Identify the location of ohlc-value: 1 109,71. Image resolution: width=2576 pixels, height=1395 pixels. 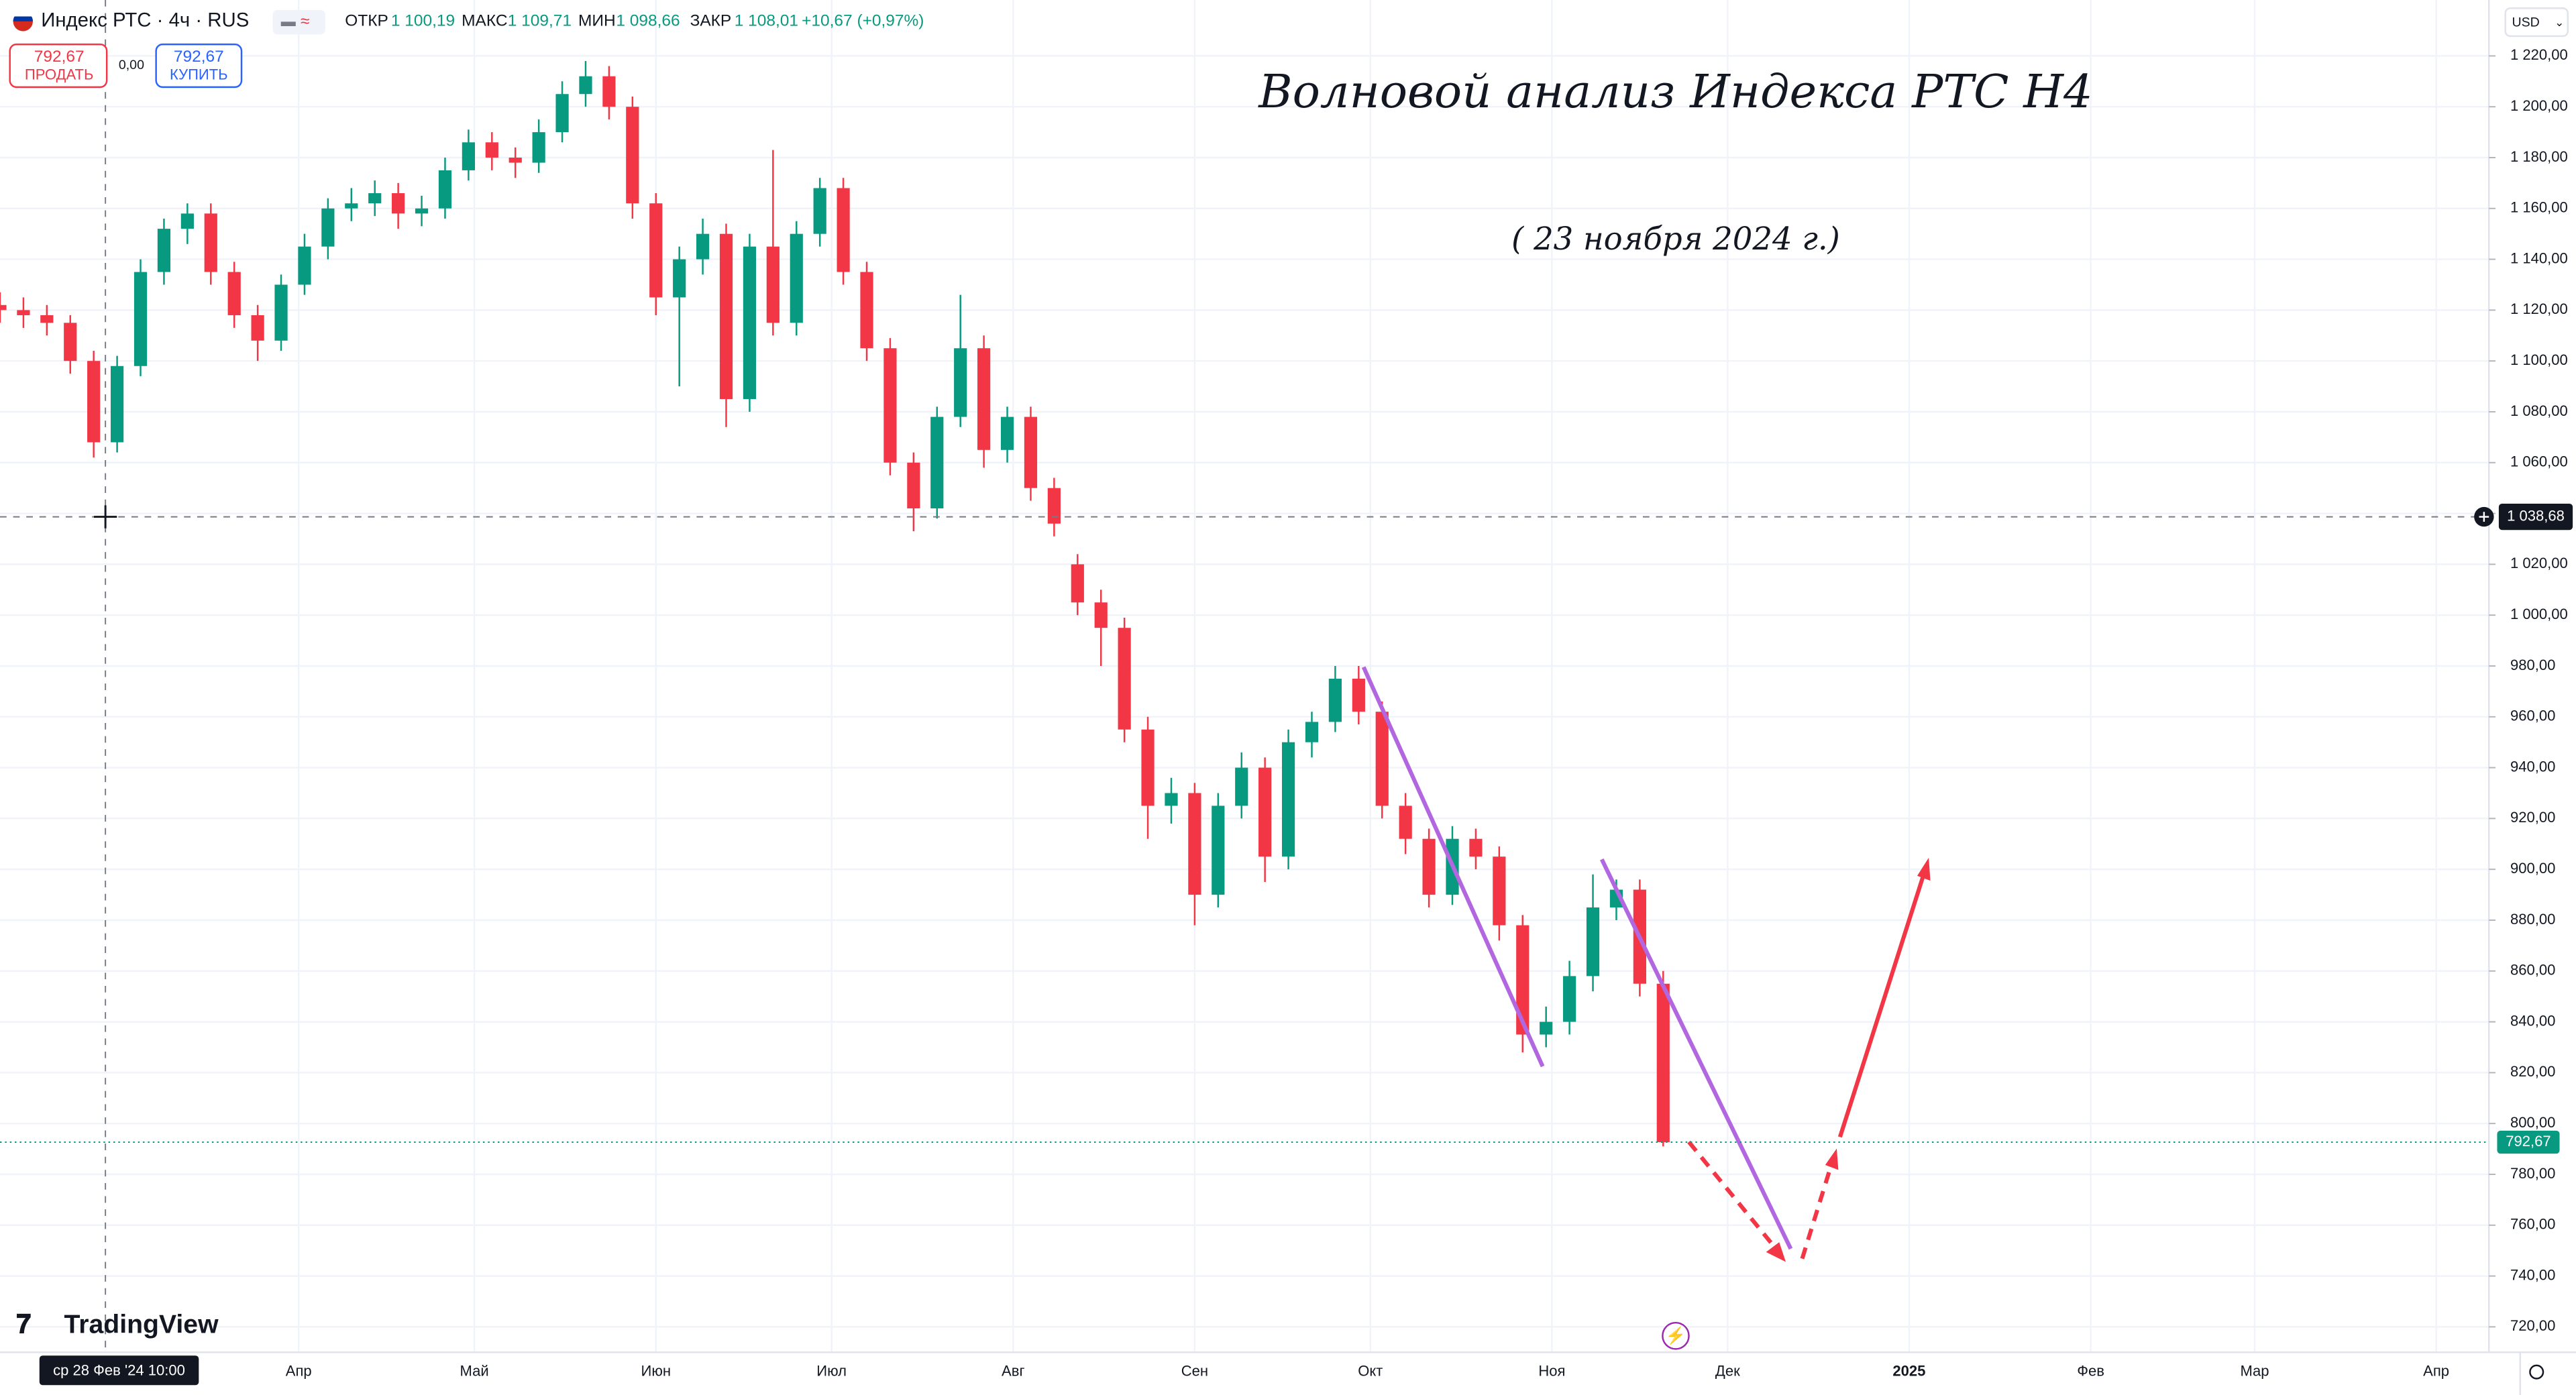
(540, 20).